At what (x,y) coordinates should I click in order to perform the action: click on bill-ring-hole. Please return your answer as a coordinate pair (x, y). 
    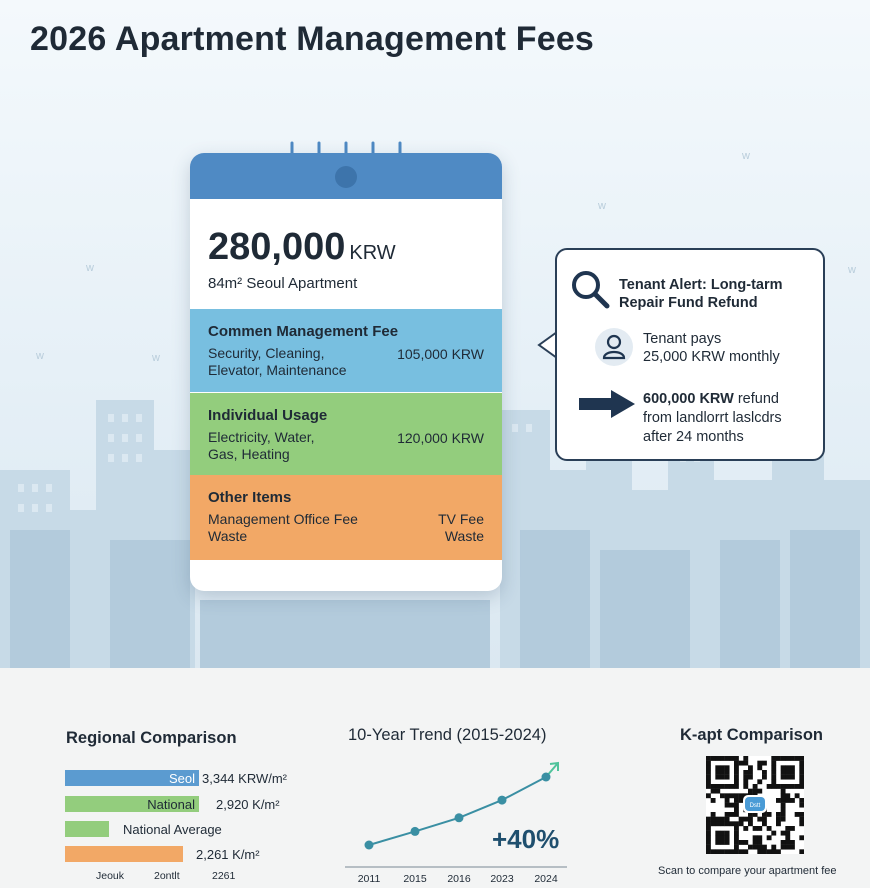
    Looking at the image, I should click on (346, 177).